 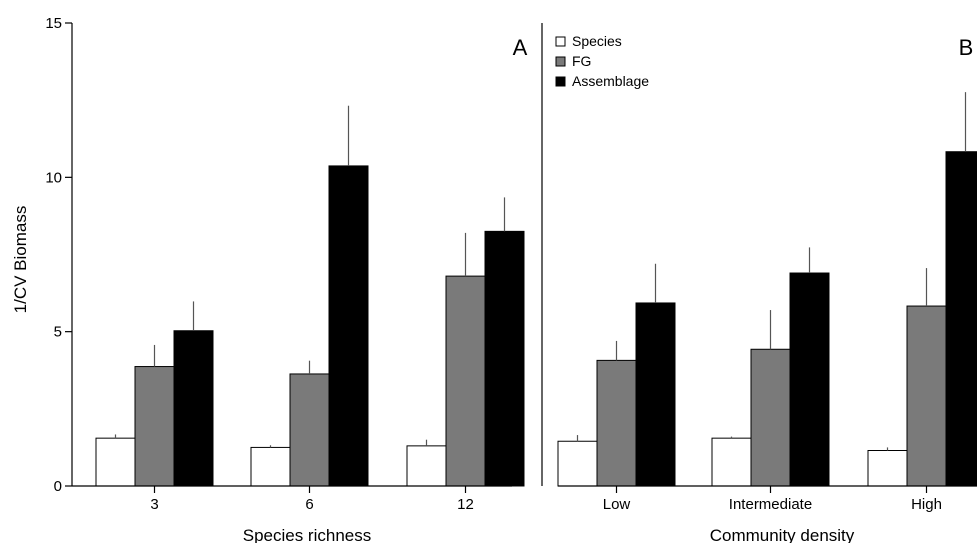 I want to click on y-tick-label: 10, so click(x=53, y=177).